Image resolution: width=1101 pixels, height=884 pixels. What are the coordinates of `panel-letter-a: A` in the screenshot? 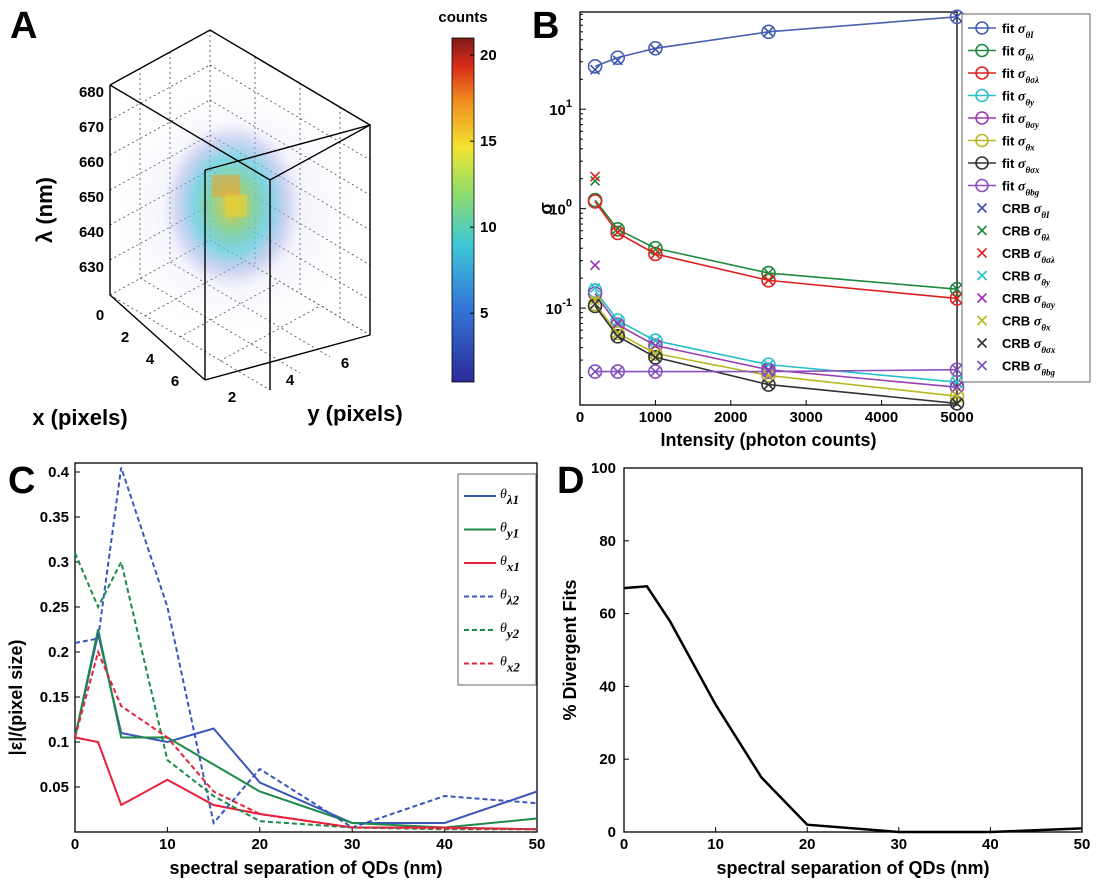 It's located at (23, 26).